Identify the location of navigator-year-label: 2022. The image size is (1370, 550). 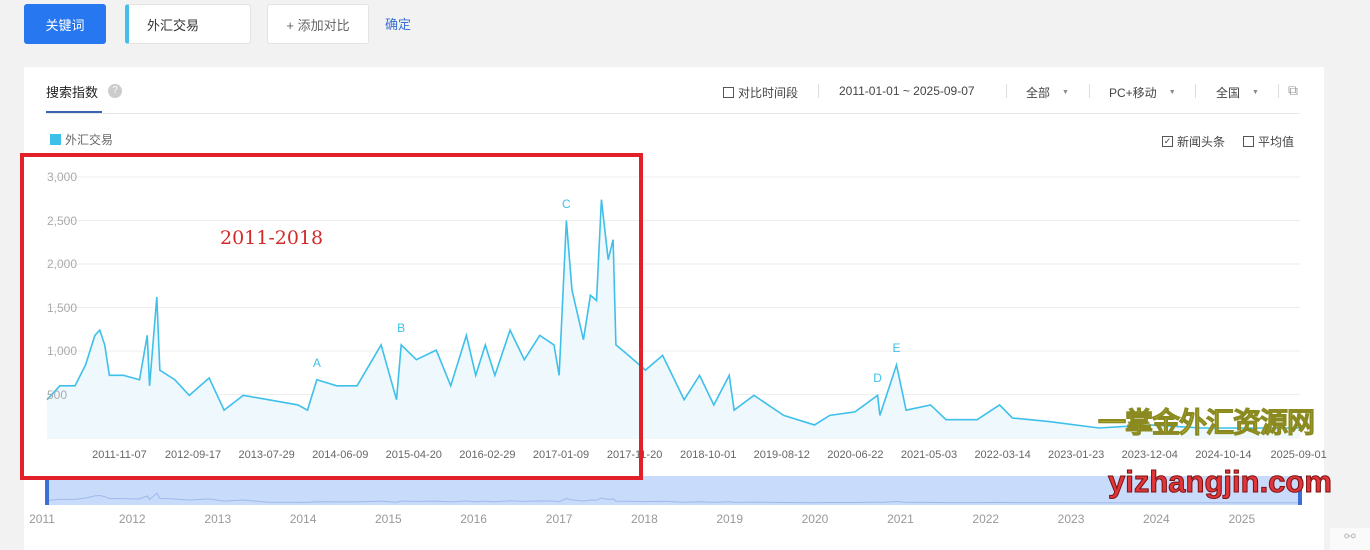
(986, 519).